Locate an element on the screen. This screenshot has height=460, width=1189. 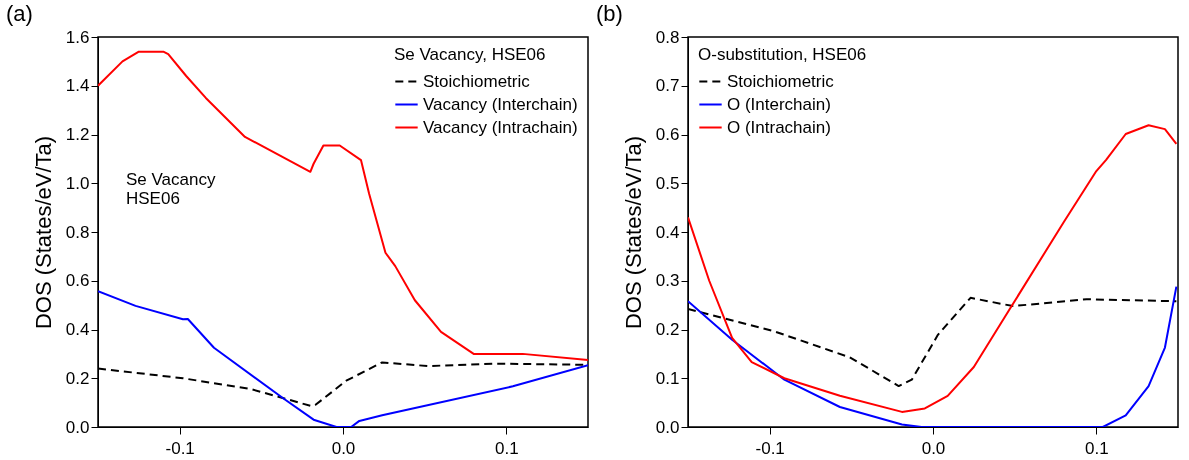
annotation: Se Vacancy HSE06 is located at coordinates (171, 189).